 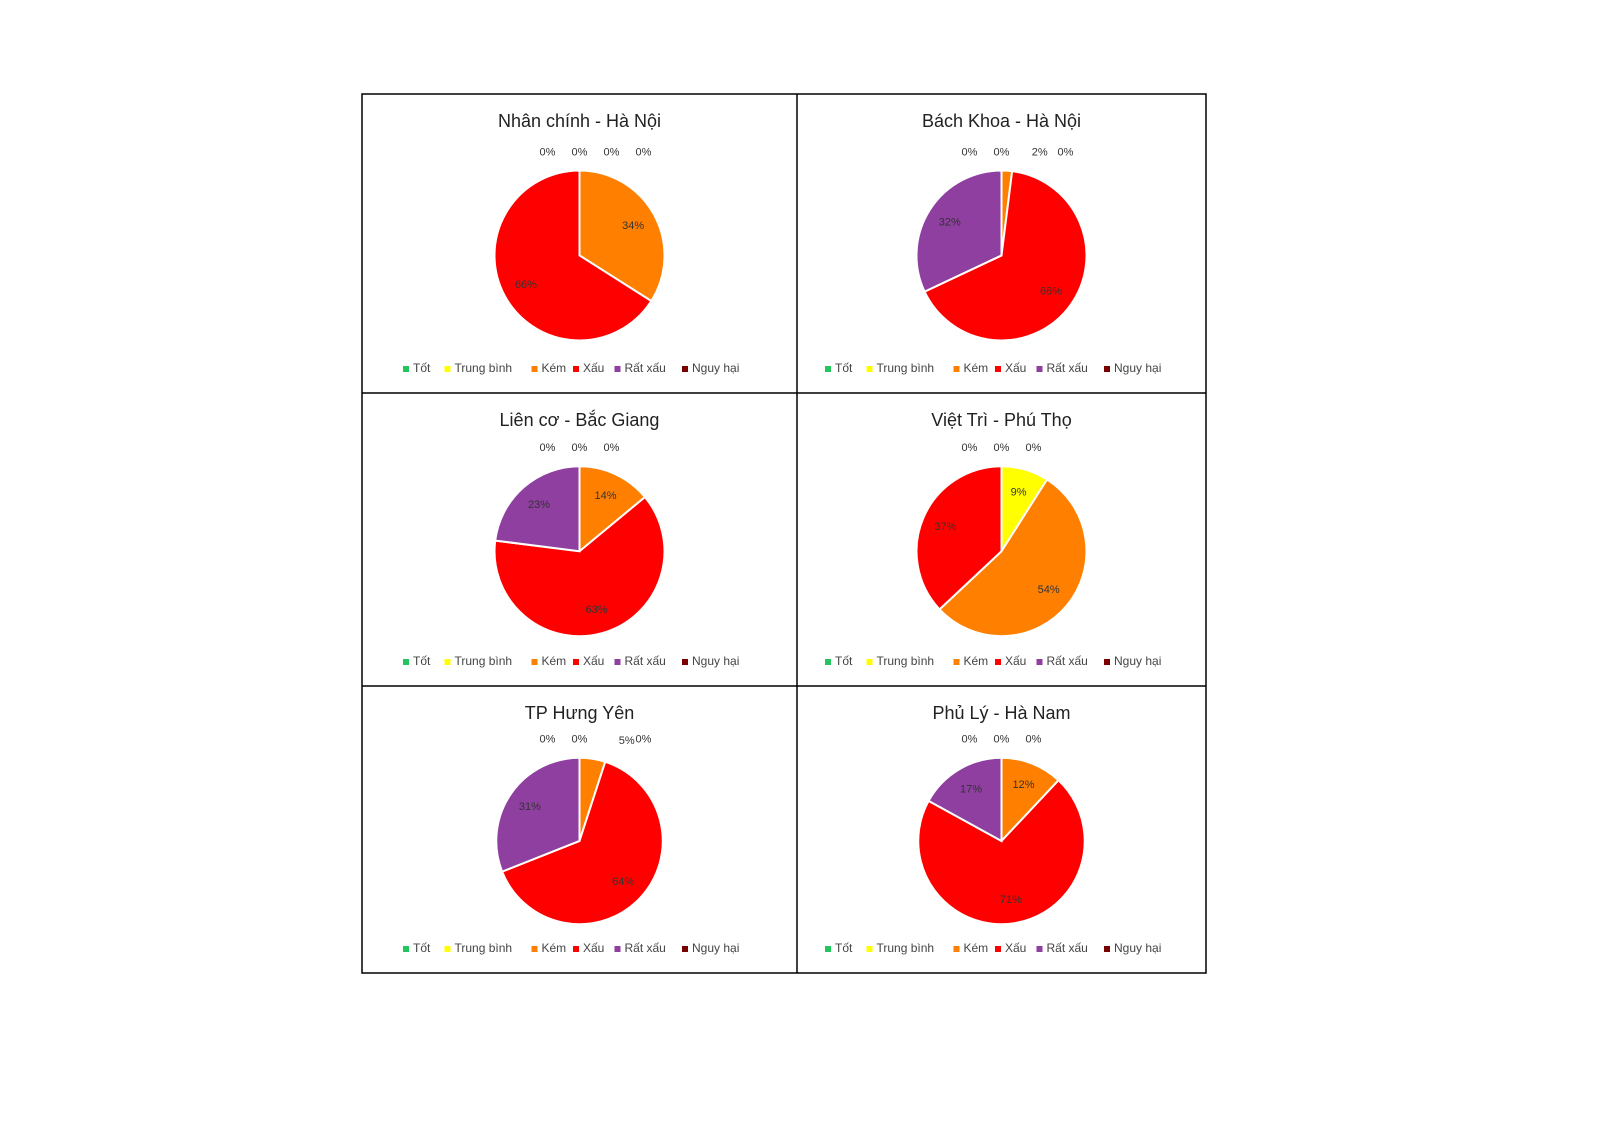 I want to click on chart-title: Bách Khoa - Hà Nội, so click(x=1001, y=121).